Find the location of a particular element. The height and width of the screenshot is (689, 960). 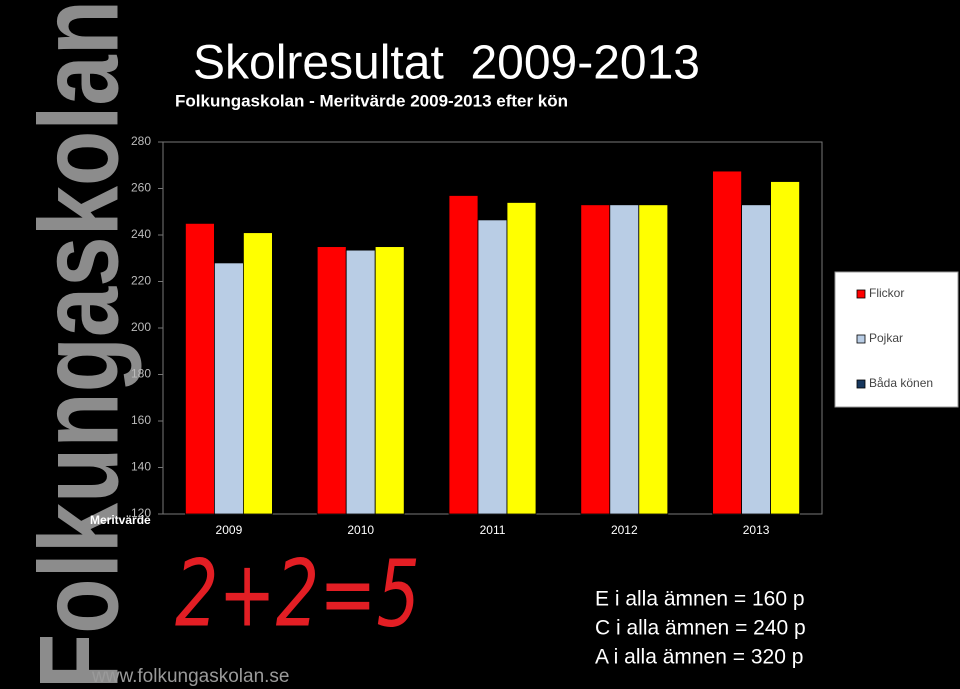

y-tick-label: 260 is located at coordinates (141, 188).